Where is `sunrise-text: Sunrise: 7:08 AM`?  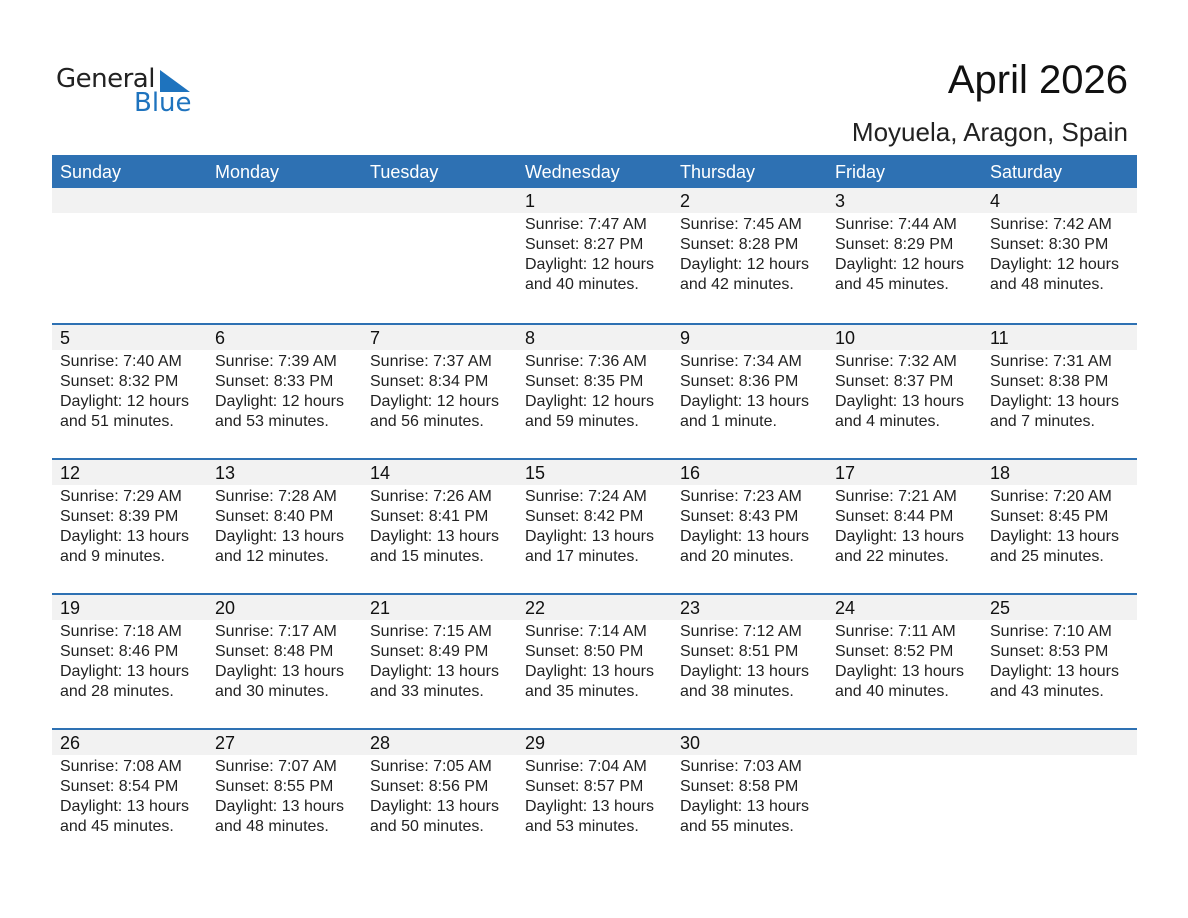
sunrise-text: Sunrise: 7:08 AM is located at coordinates (121, 766).